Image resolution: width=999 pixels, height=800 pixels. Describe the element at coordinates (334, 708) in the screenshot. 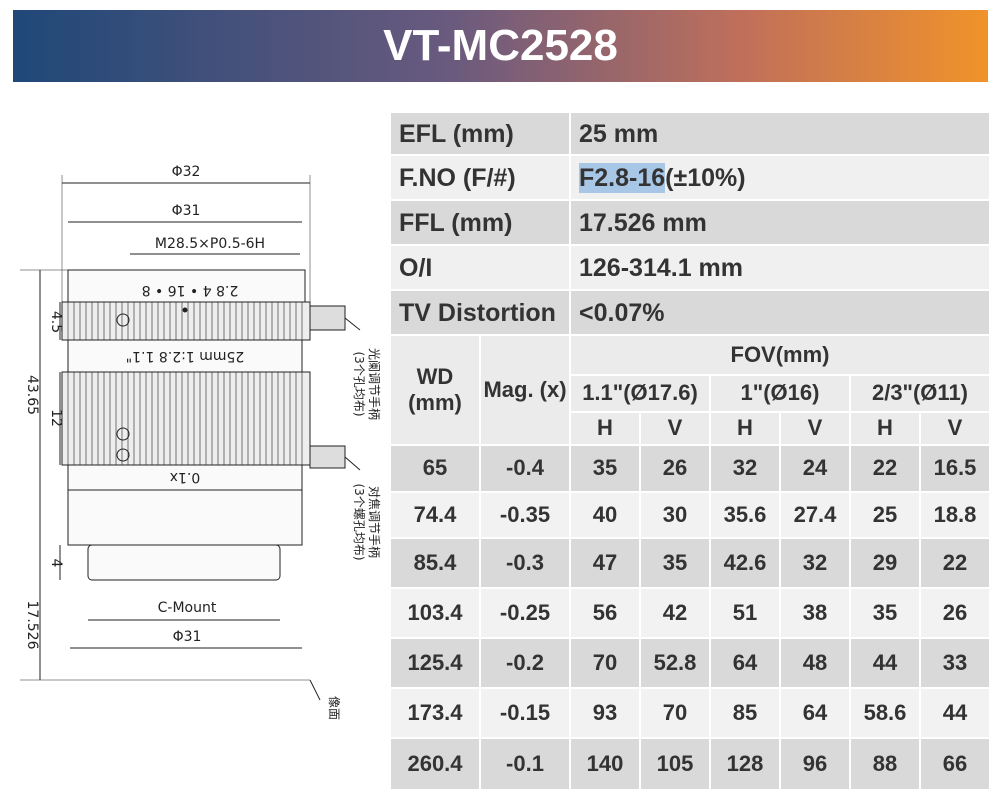

I see `callout: 像面` at that location.